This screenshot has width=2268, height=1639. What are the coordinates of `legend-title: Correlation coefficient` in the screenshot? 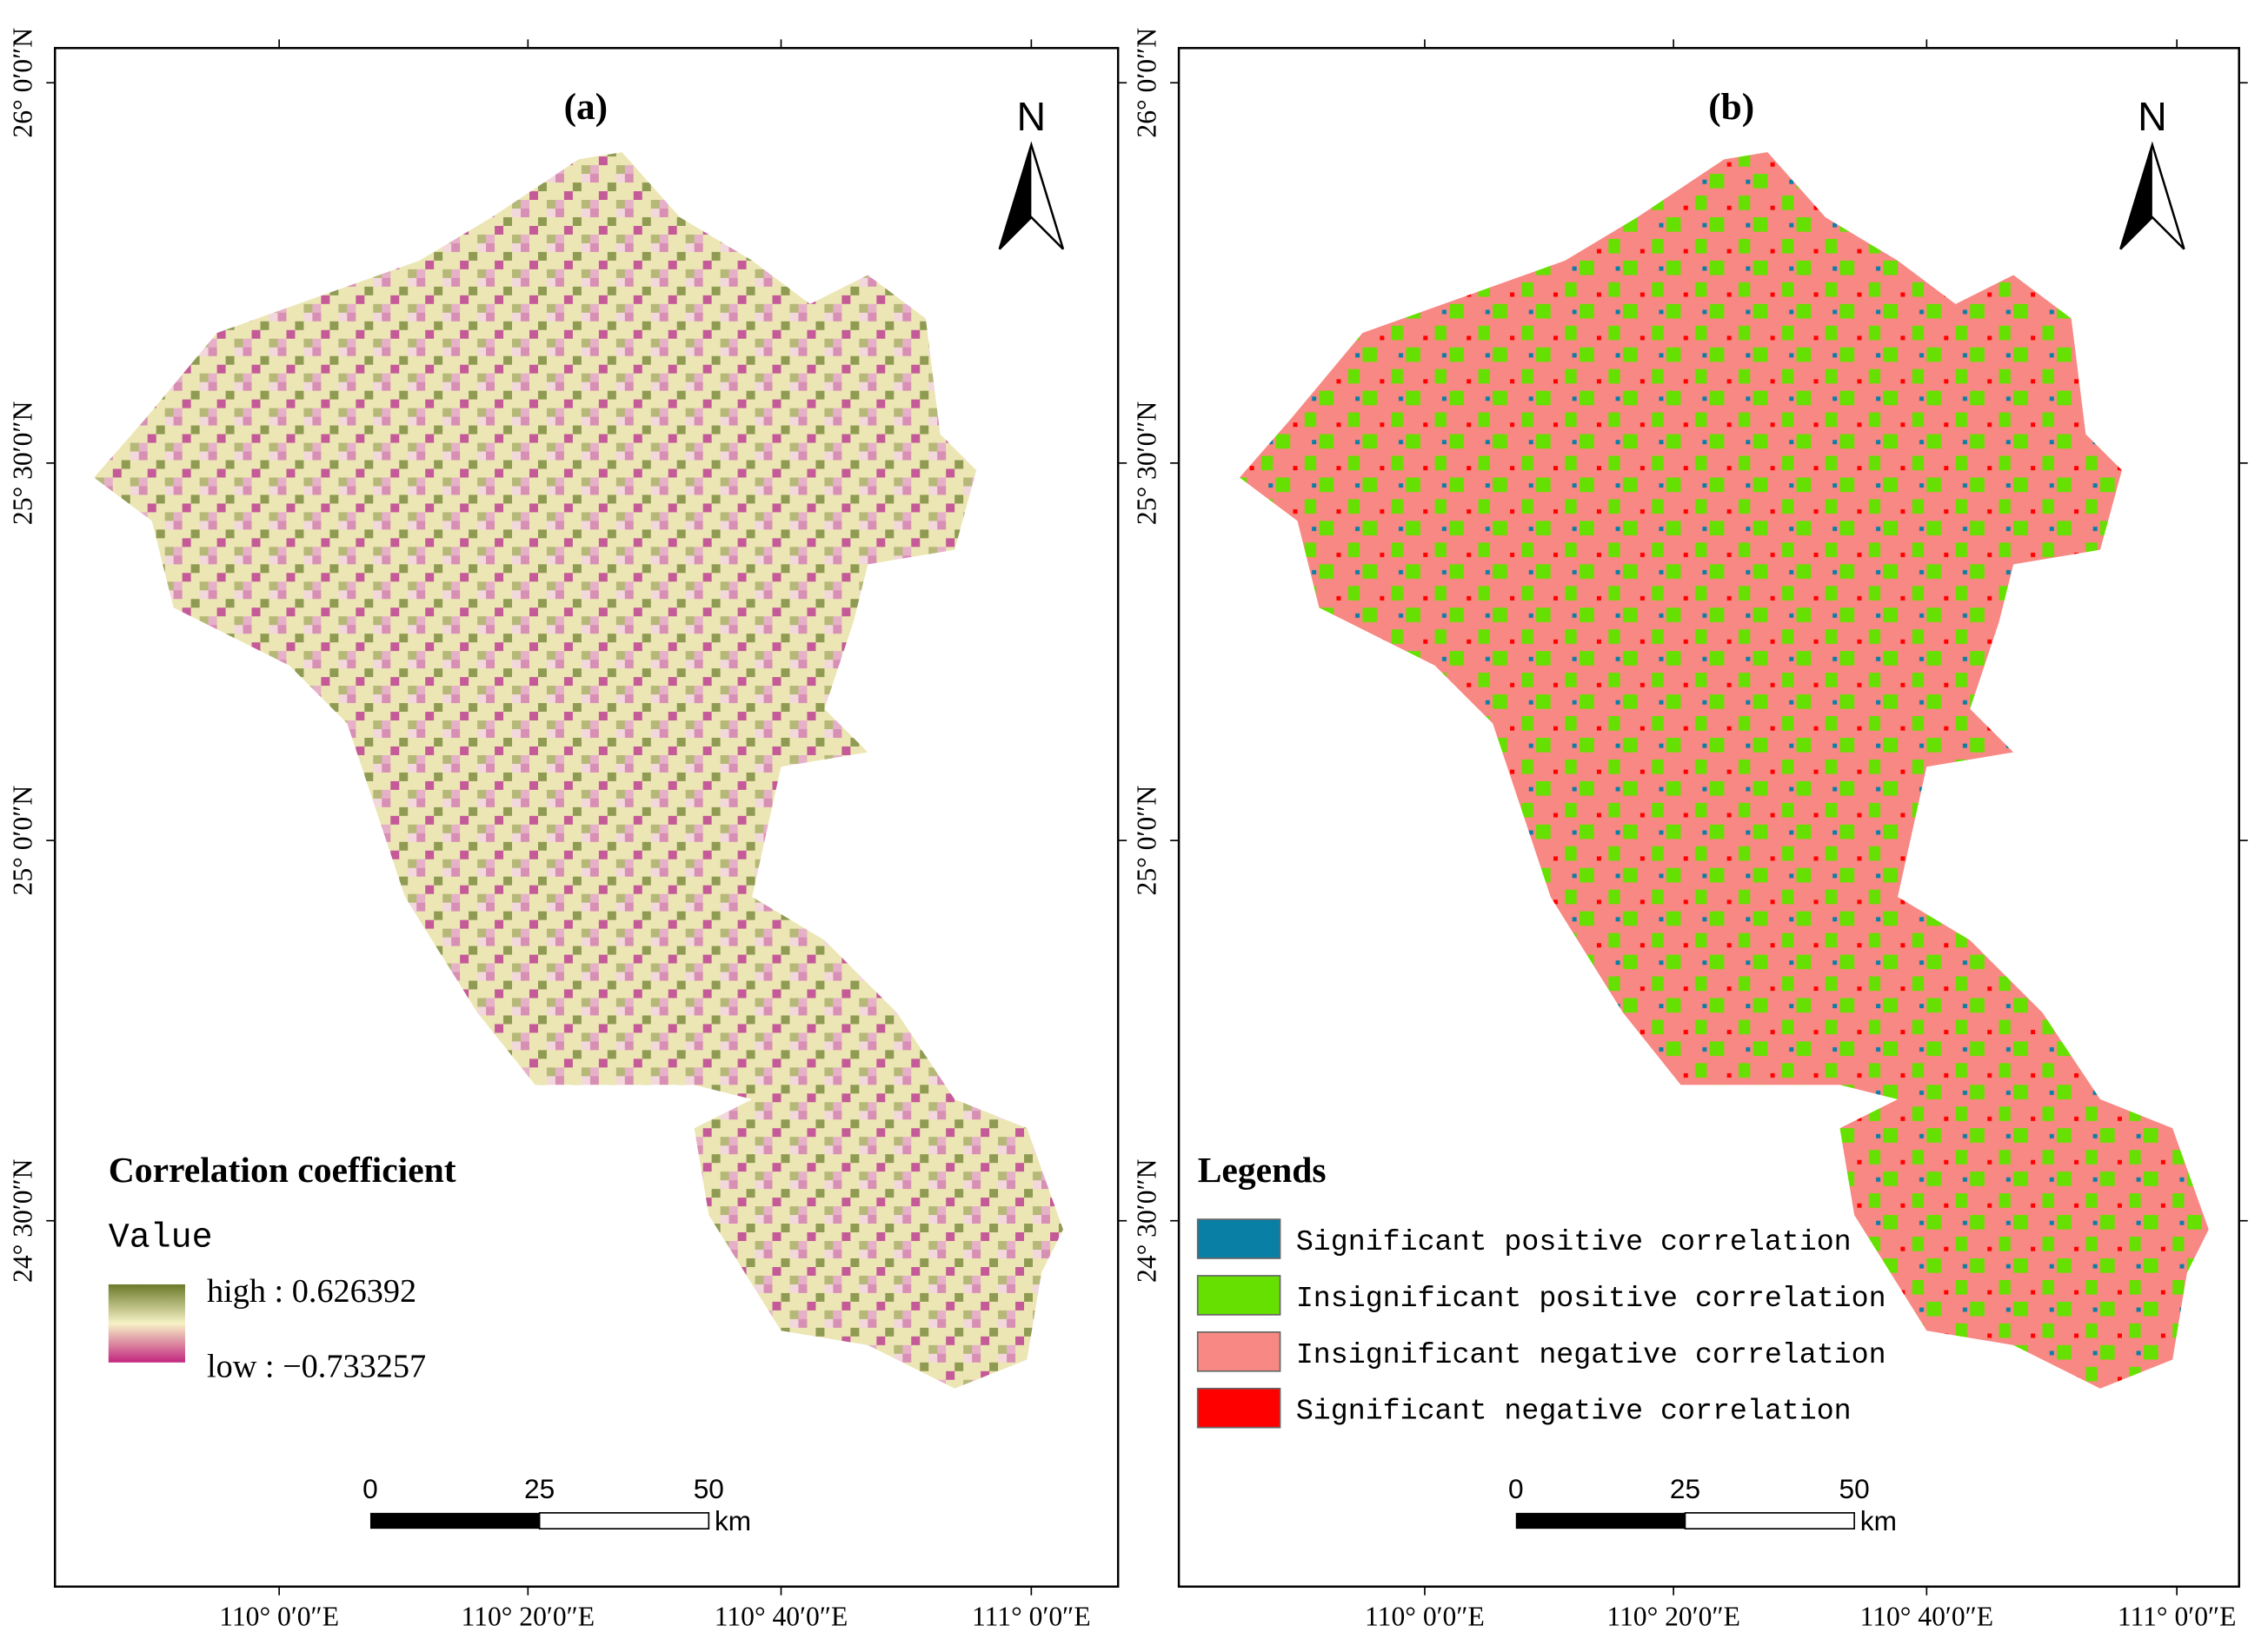 It's located at (282, 1170).